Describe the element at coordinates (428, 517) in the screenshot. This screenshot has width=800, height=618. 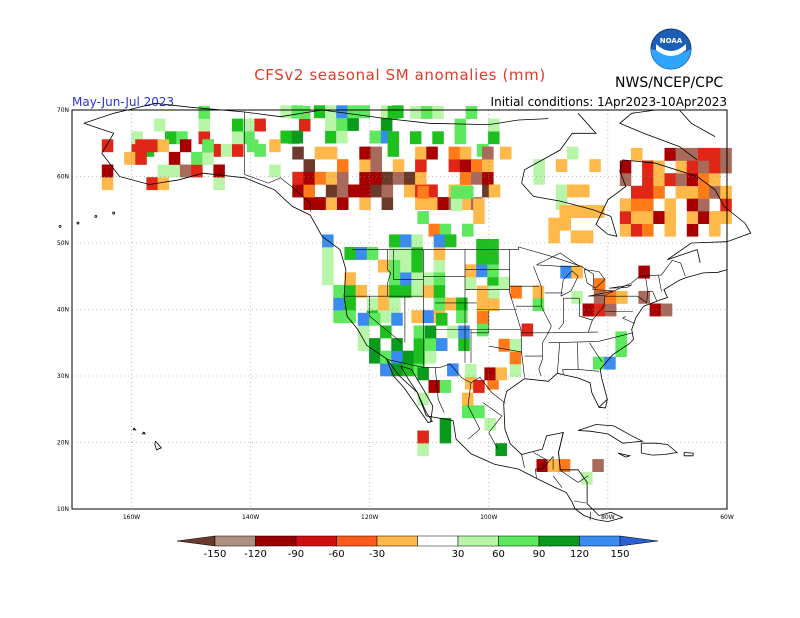
I see `longitude-labels: 160W 140W 120W 100W 80W 60W` at that location.